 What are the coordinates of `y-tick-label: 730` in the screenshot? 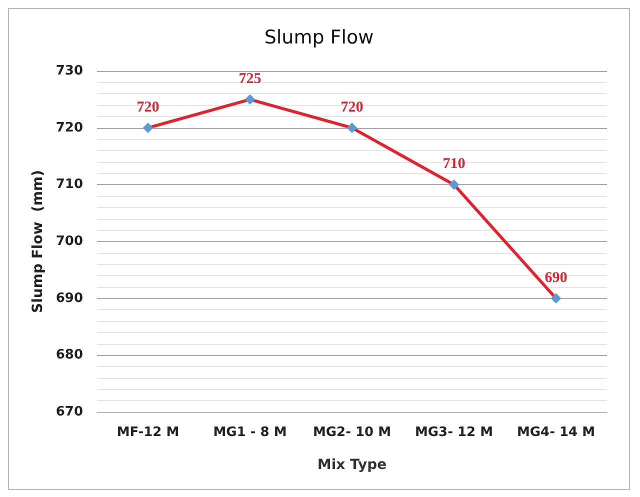 It's located at (69, 71).